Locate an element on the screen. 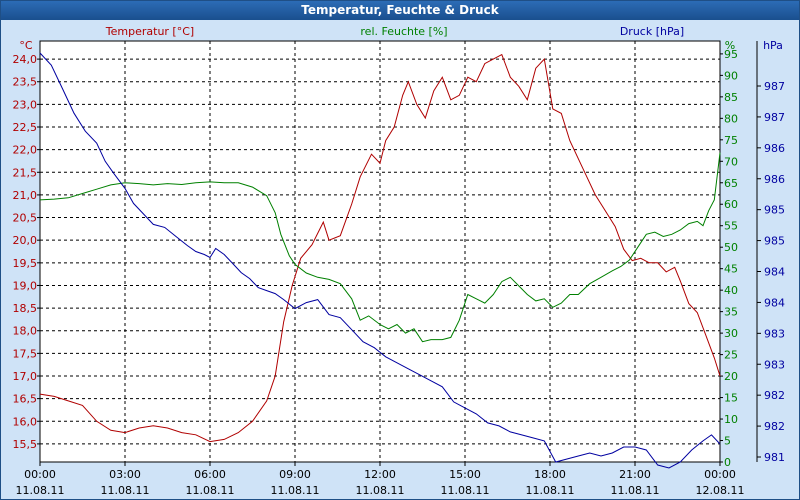 This screenshot has height=500, width=800. time-tick-label: 09:00 is located at coordinates (295, 474).